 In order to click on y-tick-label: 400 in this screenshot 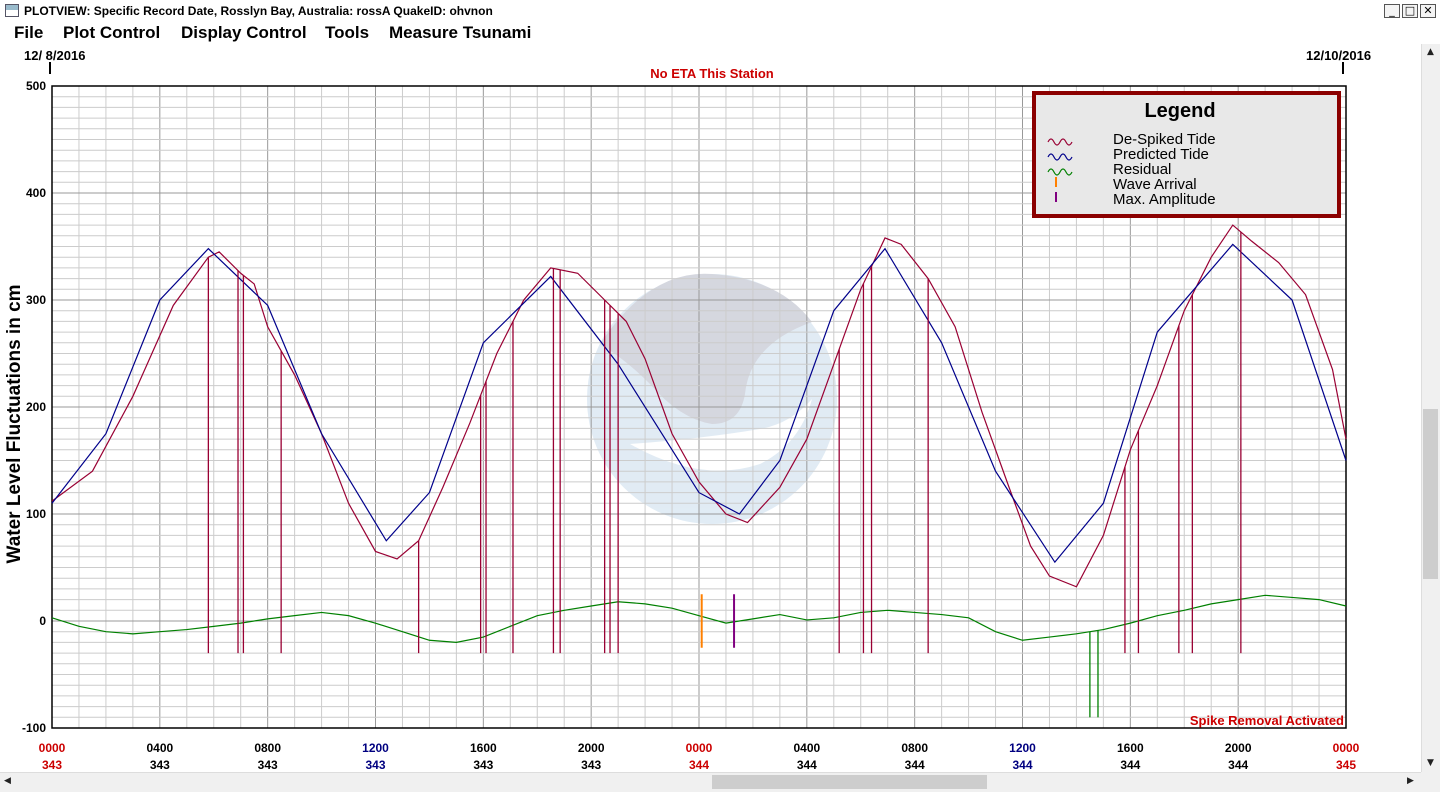, I will do `click(36, 193)`.